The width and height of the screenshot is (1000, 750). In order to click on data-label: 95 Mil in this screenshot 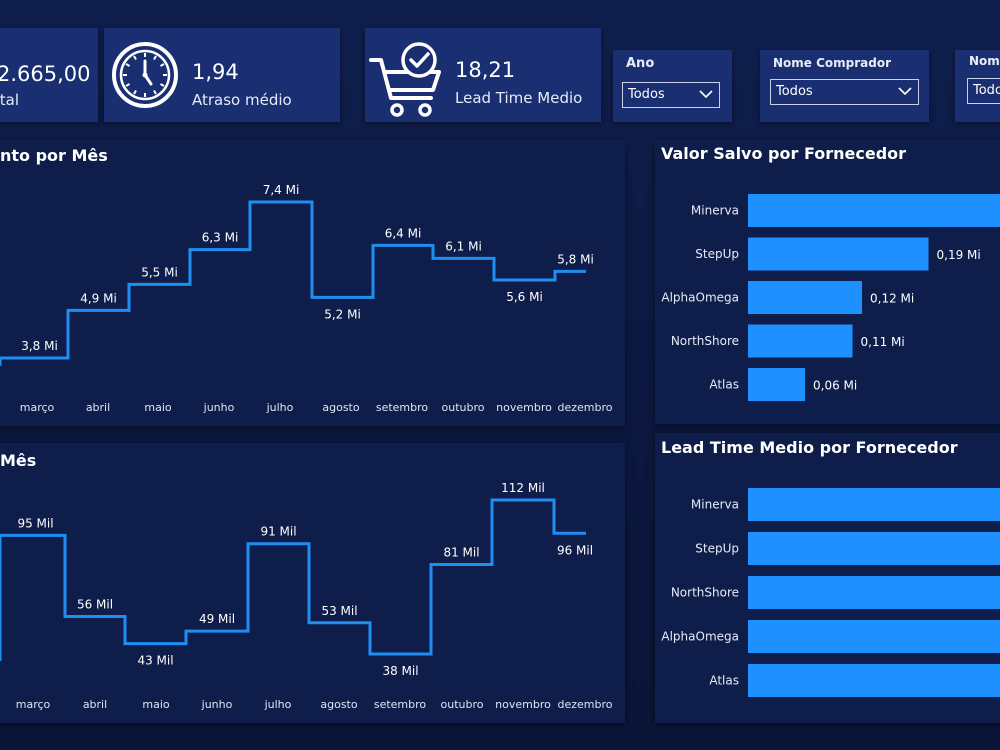, I will do `click(35, 523)`.